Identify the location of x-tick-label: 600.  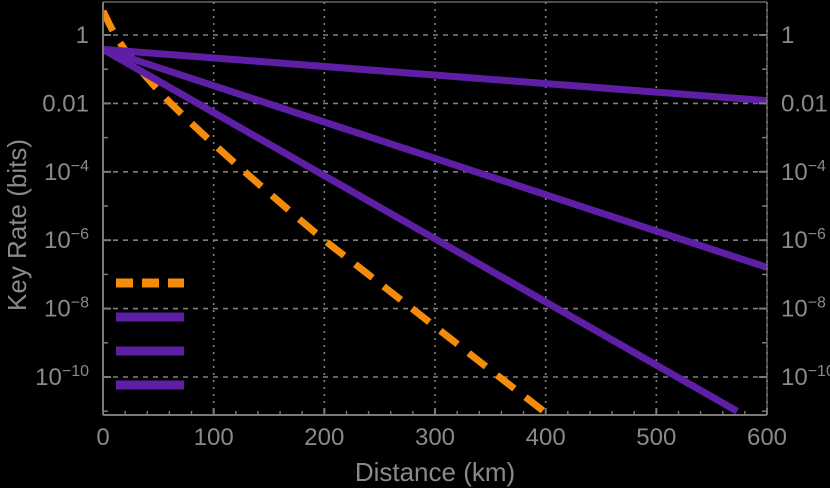
(767, 437).